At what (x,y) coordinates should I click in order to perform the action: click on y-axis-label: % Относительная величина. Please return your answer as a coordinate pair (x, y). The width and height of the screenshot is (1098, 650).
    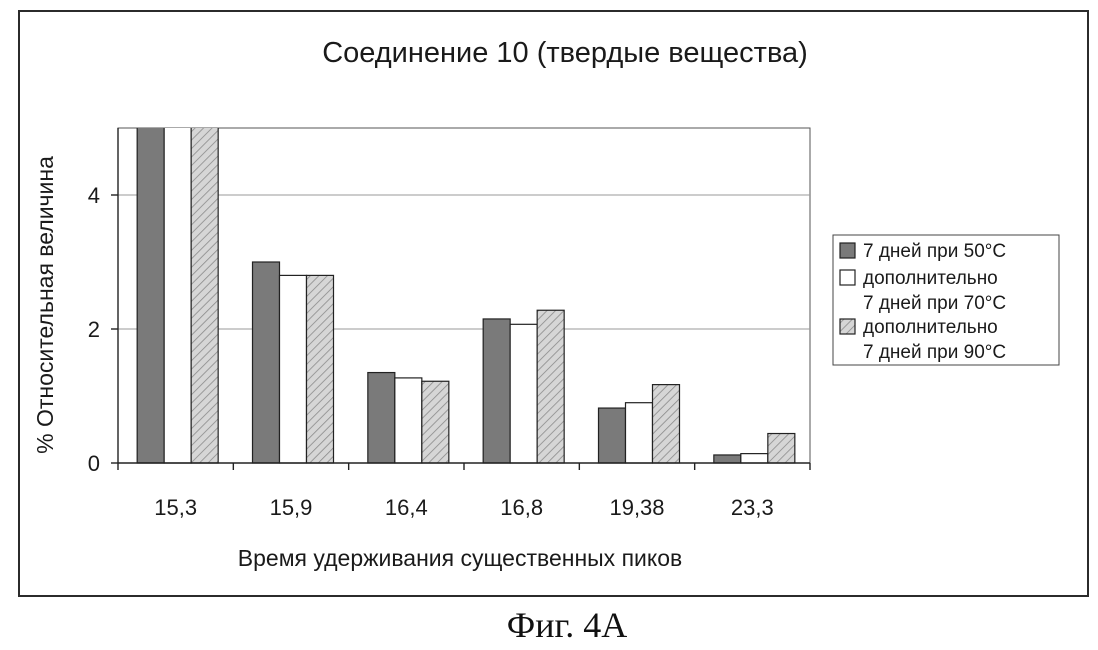
    Looking at the image, I should click on (45, 305).